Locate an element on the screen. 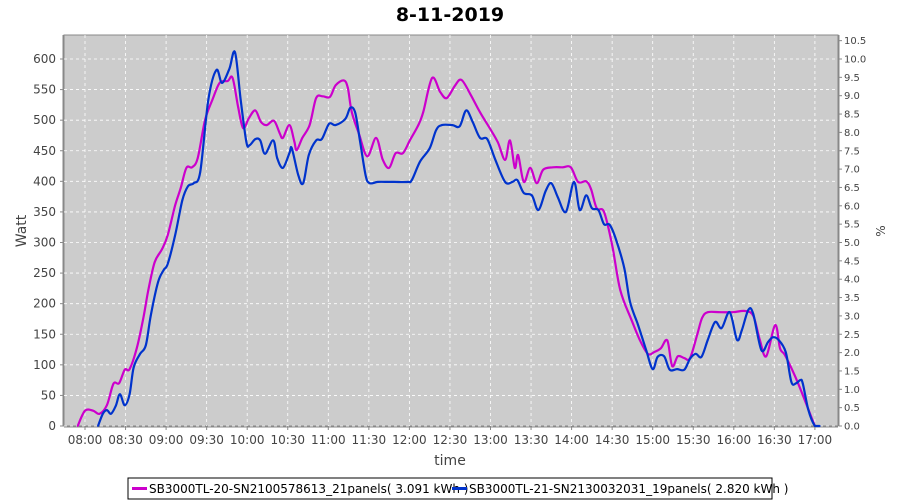 The image size is (900, 500). x-tick-label: 17:00 is located at coordinates (815, 440).